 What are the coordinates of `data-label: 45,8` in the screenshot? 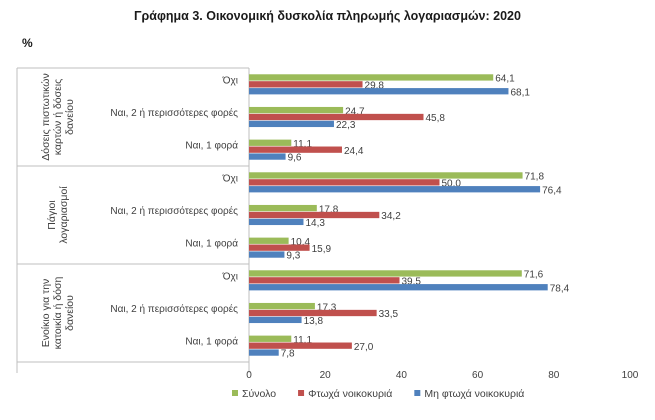 It's located at (435, 118).